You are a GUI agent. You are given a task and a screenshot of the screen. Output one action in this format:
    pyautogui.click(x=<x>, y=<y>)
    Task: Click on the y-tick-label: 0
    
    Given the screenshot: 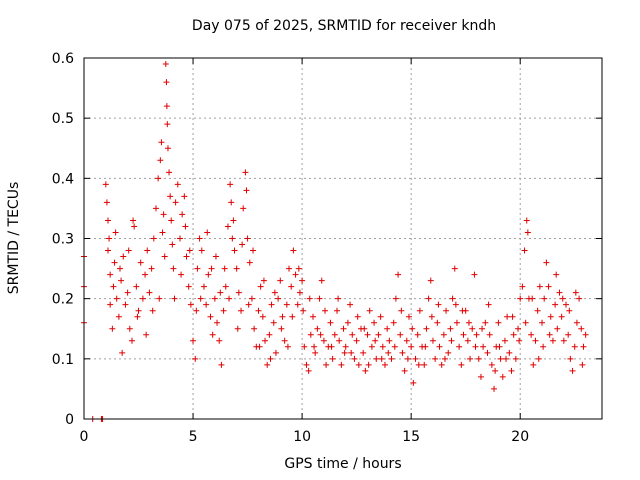 What is the action you would take?
    pyautogui.click(x=69, y=420)
    